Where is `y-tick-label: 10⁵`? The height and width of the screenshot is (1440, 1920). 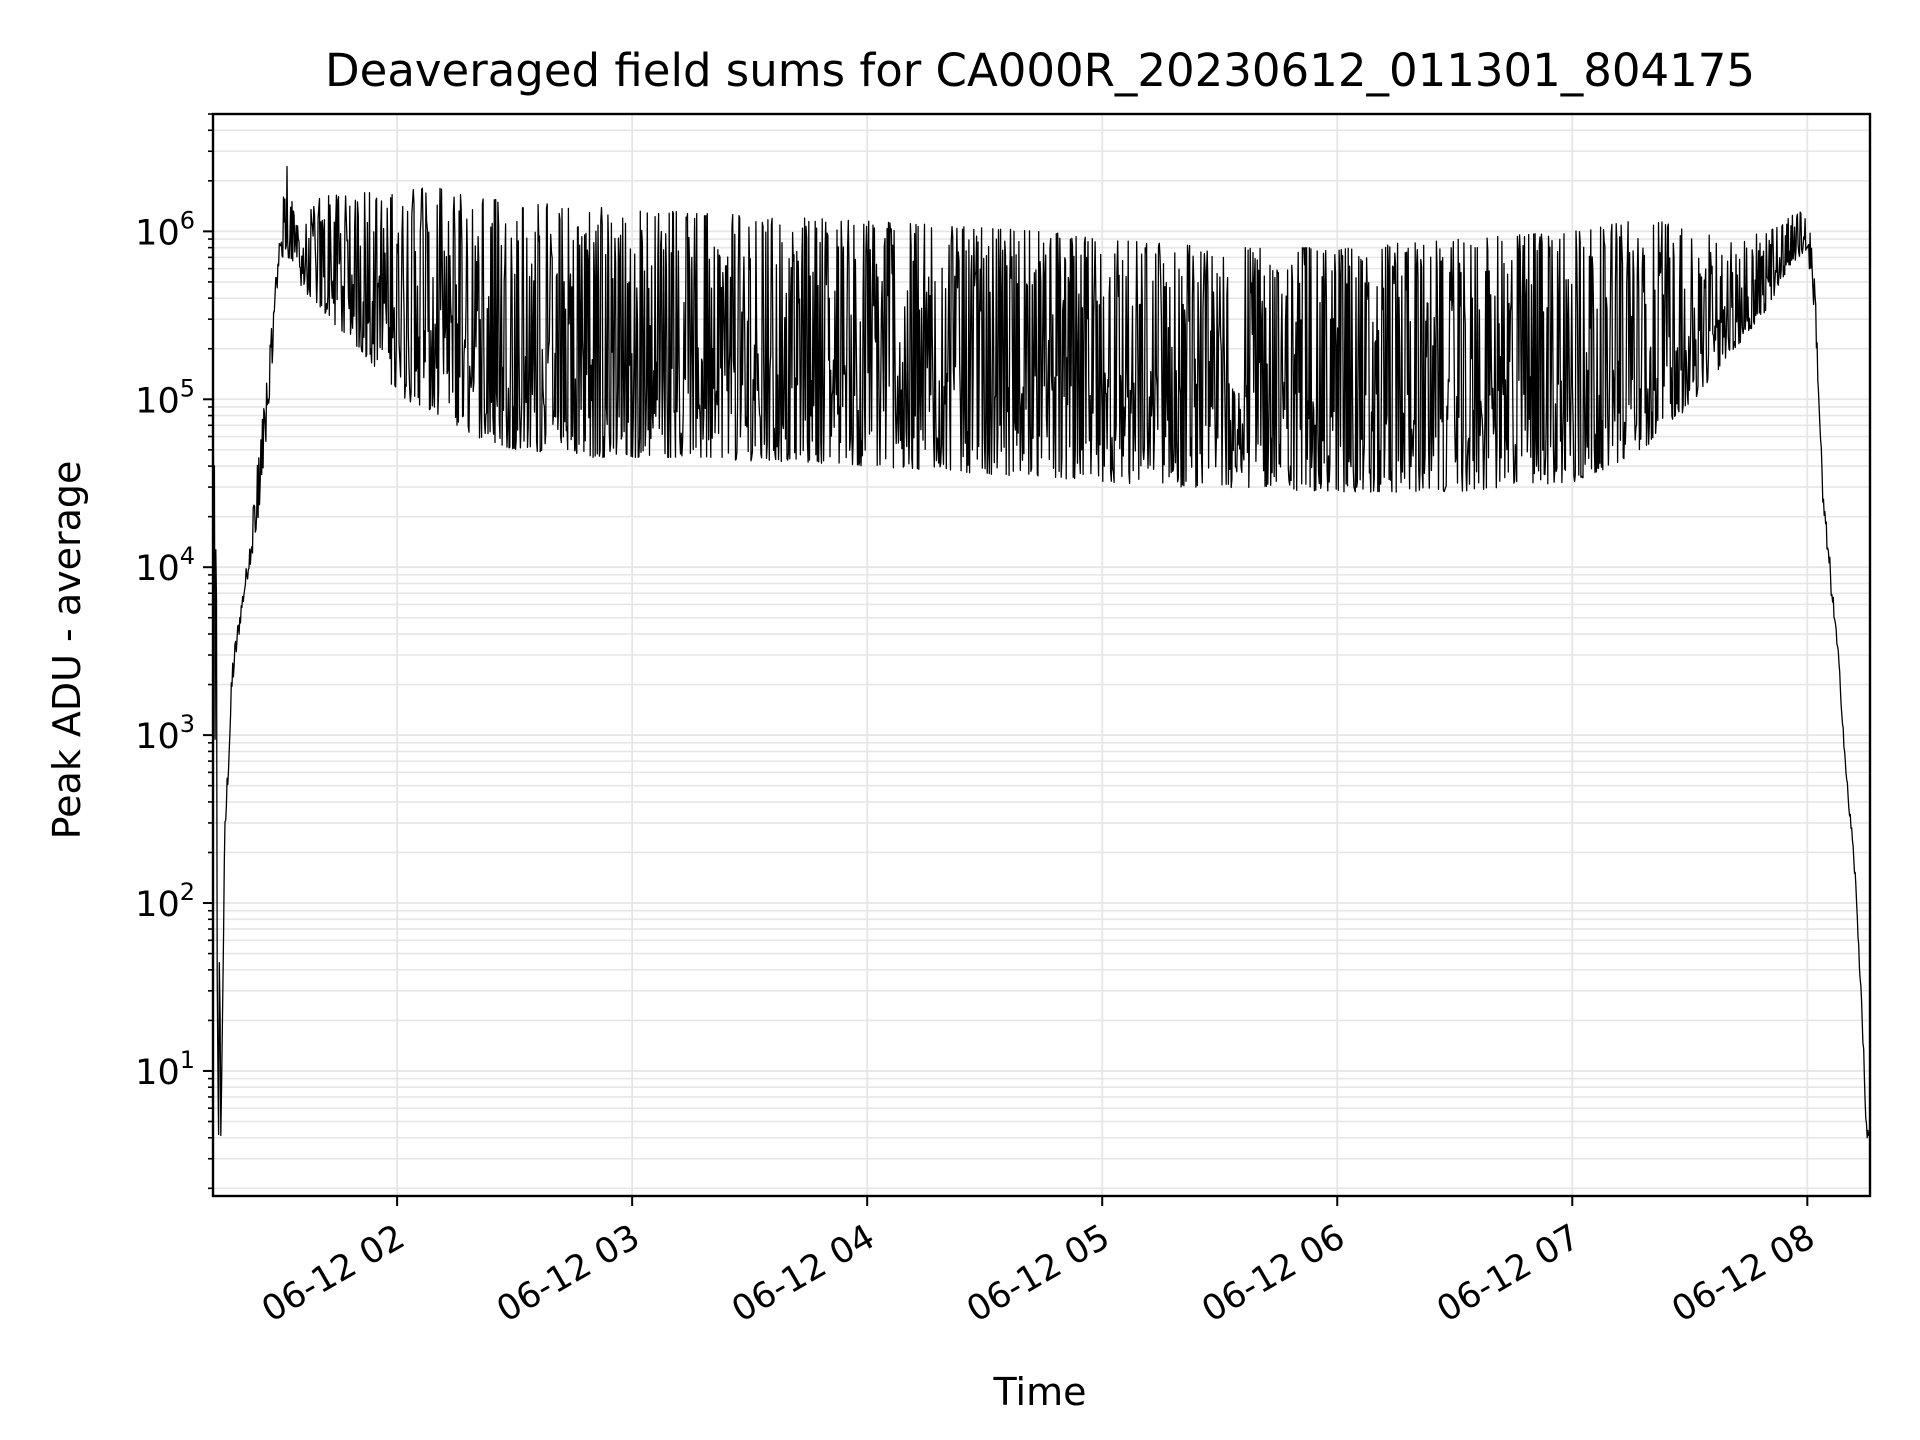
y-tick-label: 10⁵ is located at coordinates (165, 397).